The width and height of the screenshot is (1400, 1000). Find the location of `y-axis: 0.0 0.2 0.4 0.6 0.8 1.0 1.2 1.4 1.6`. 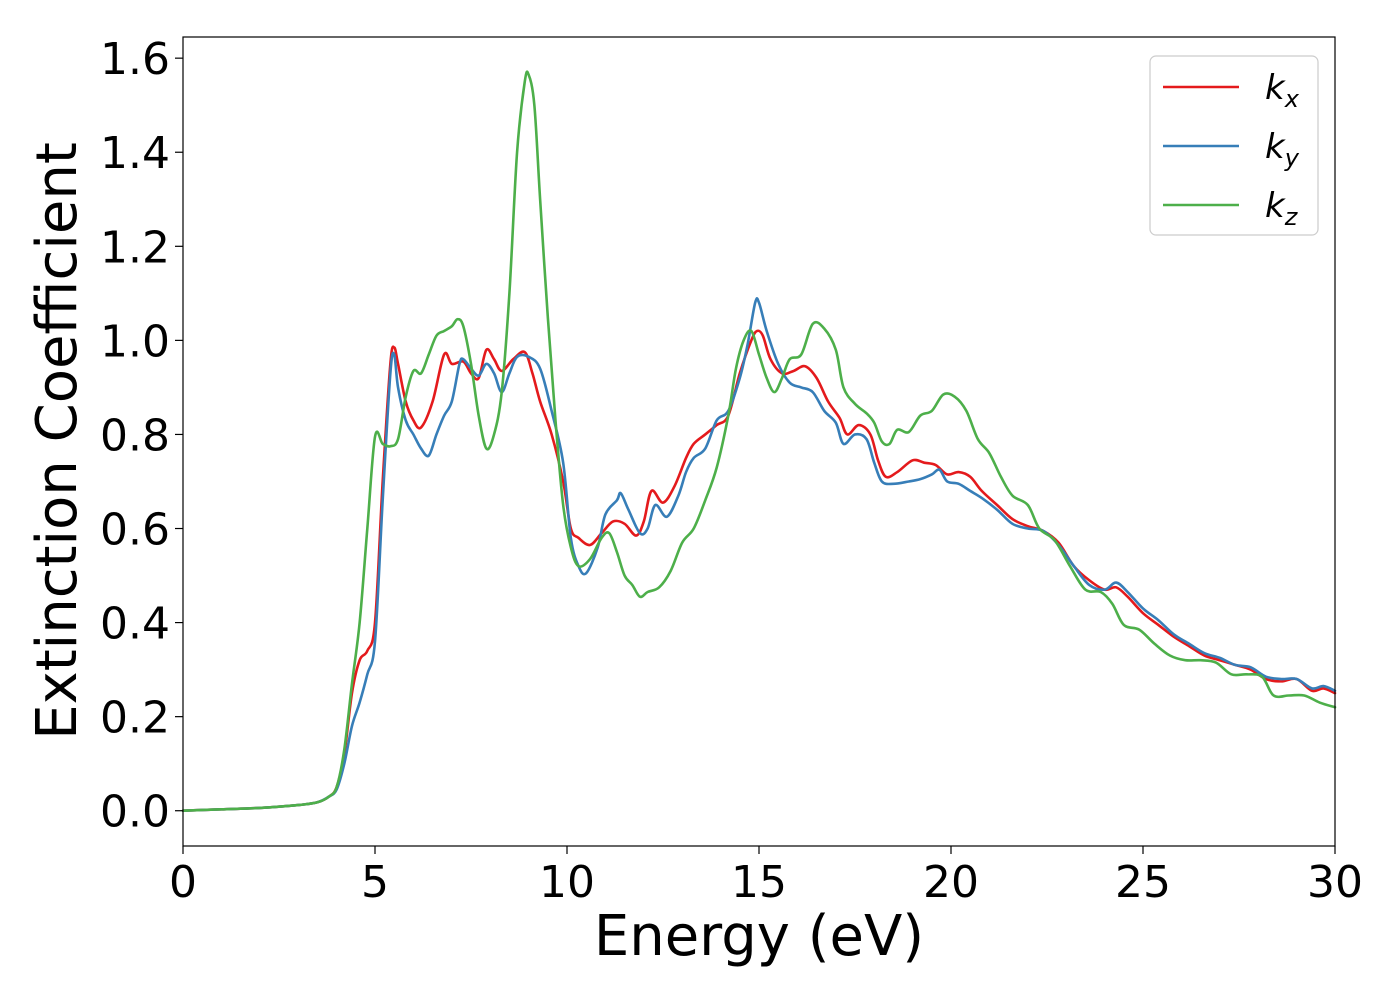

y-axis: 0.0 0.2 0.4 0.6 0.8 1.0 1.2 1.4 1.6 is located at coordinates (141, 436).